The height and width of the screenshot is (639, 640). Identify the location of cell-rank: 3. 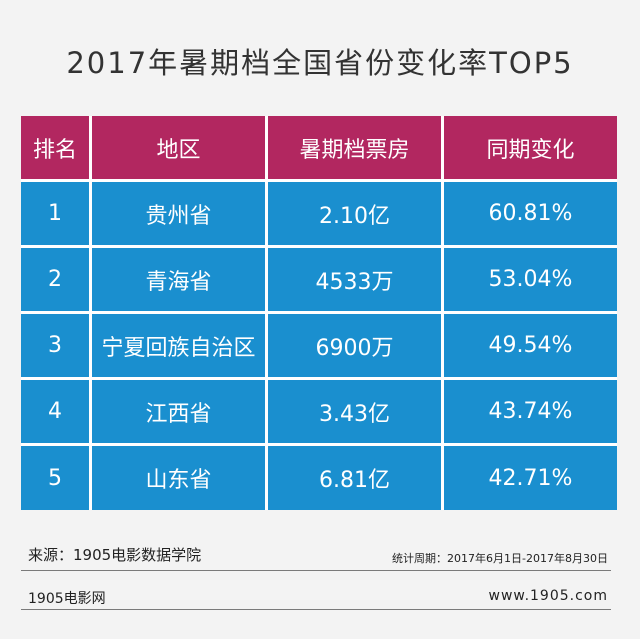
(56, 345).